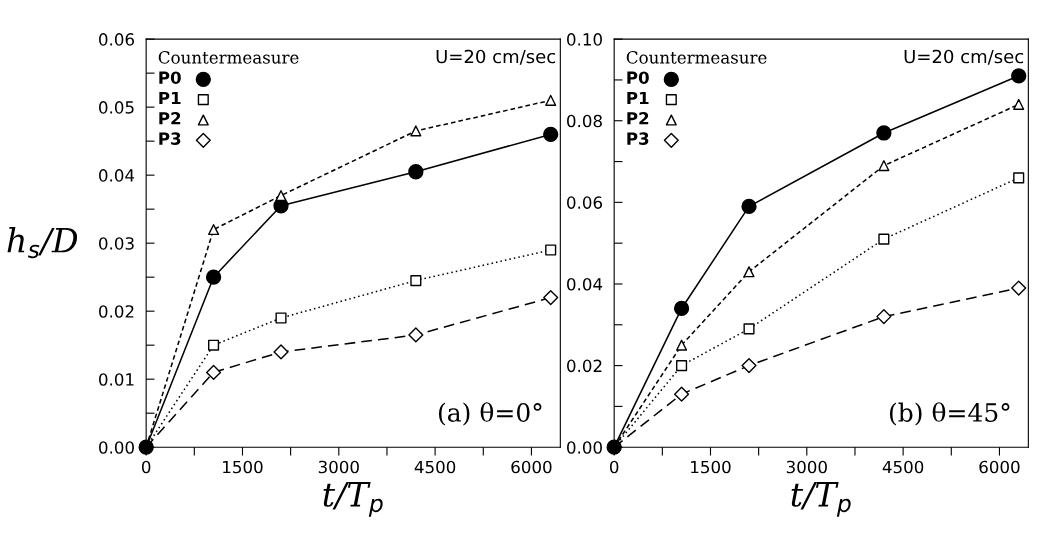  What do you see at coordinates (490, 414) in the screenshot?
I see `annotation: (a) θ=0°` at bounding box center [490, 414].